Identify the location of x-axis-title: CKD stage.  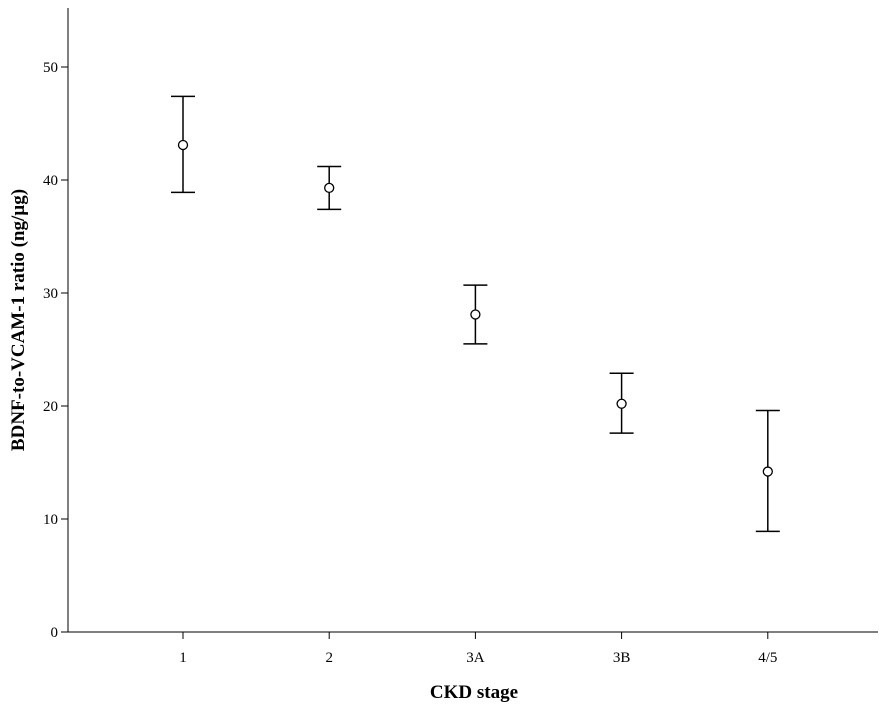
(474, 692).